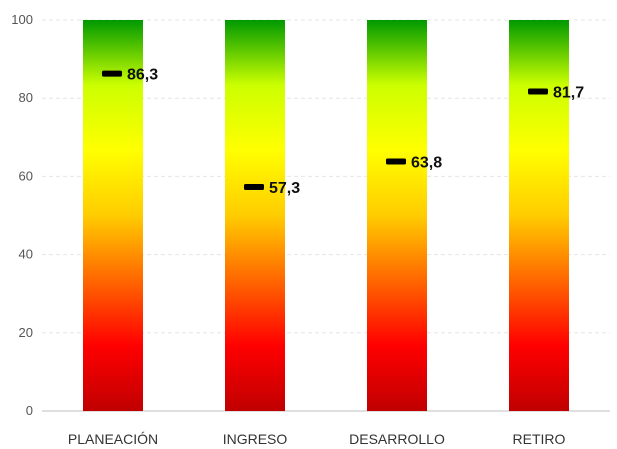  I want to click on y-axis-ticks: 0 20 40 60 80 100, so click(22, 215).